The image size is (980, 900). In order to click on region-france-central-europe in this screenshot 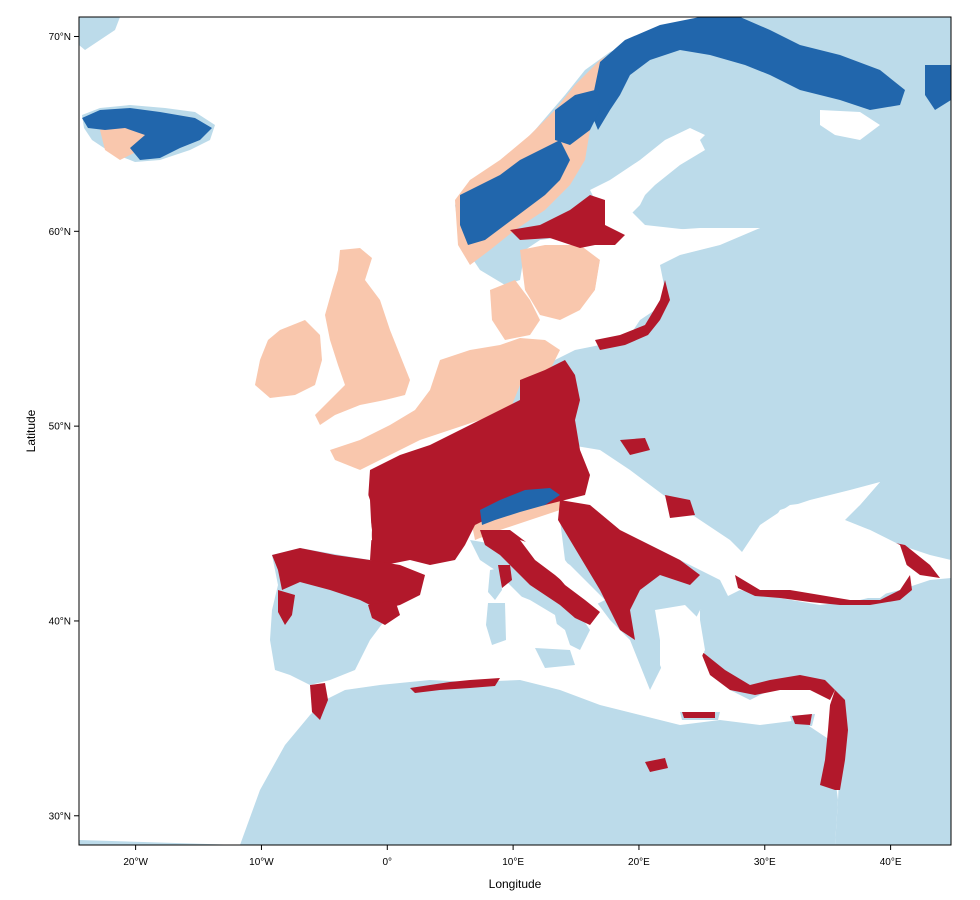, I will do `click(479, 462)`.